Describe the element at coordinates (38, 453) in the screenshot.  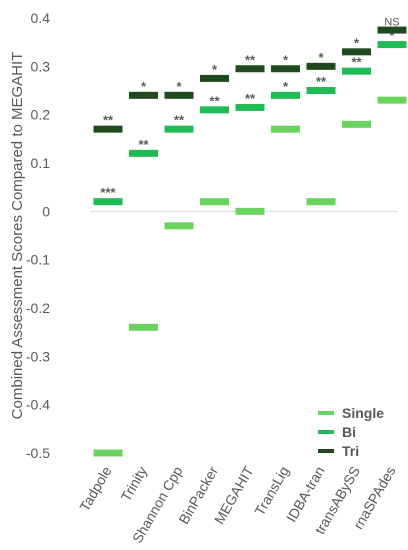
I see `y-tick-label: -0.5` at that location.